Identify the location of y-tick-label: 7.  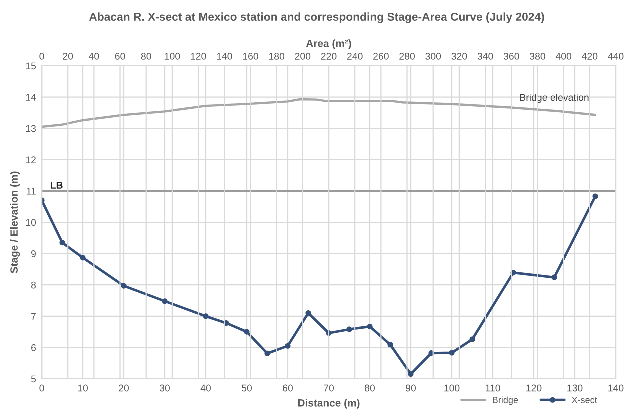
(34, 316).